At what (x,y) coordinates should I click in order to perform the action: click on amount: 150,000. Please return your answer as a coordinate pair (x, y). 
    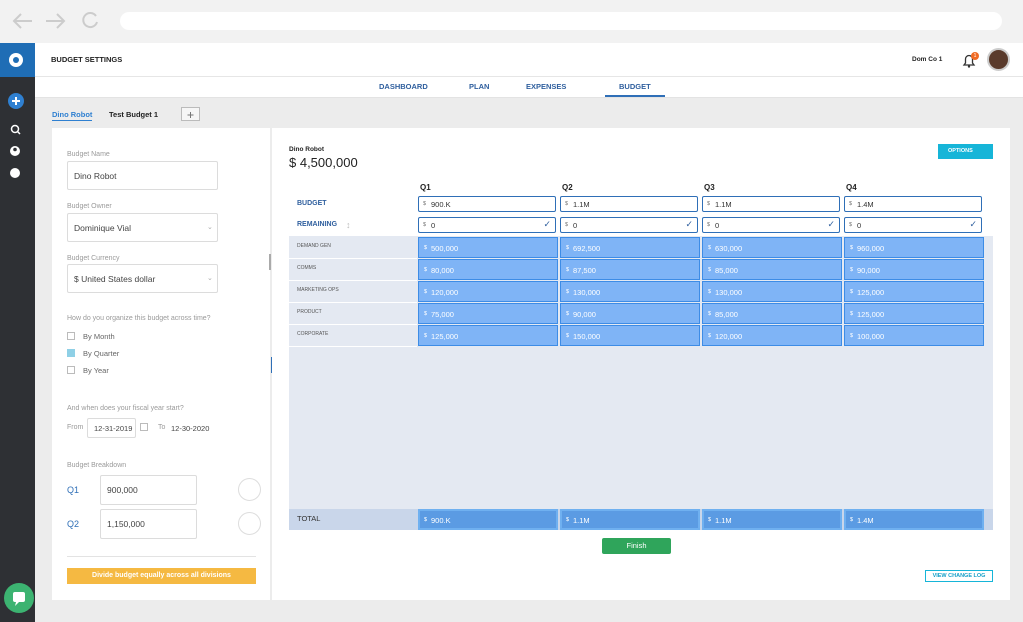
    Looking at the image, I should click on (587, 336).